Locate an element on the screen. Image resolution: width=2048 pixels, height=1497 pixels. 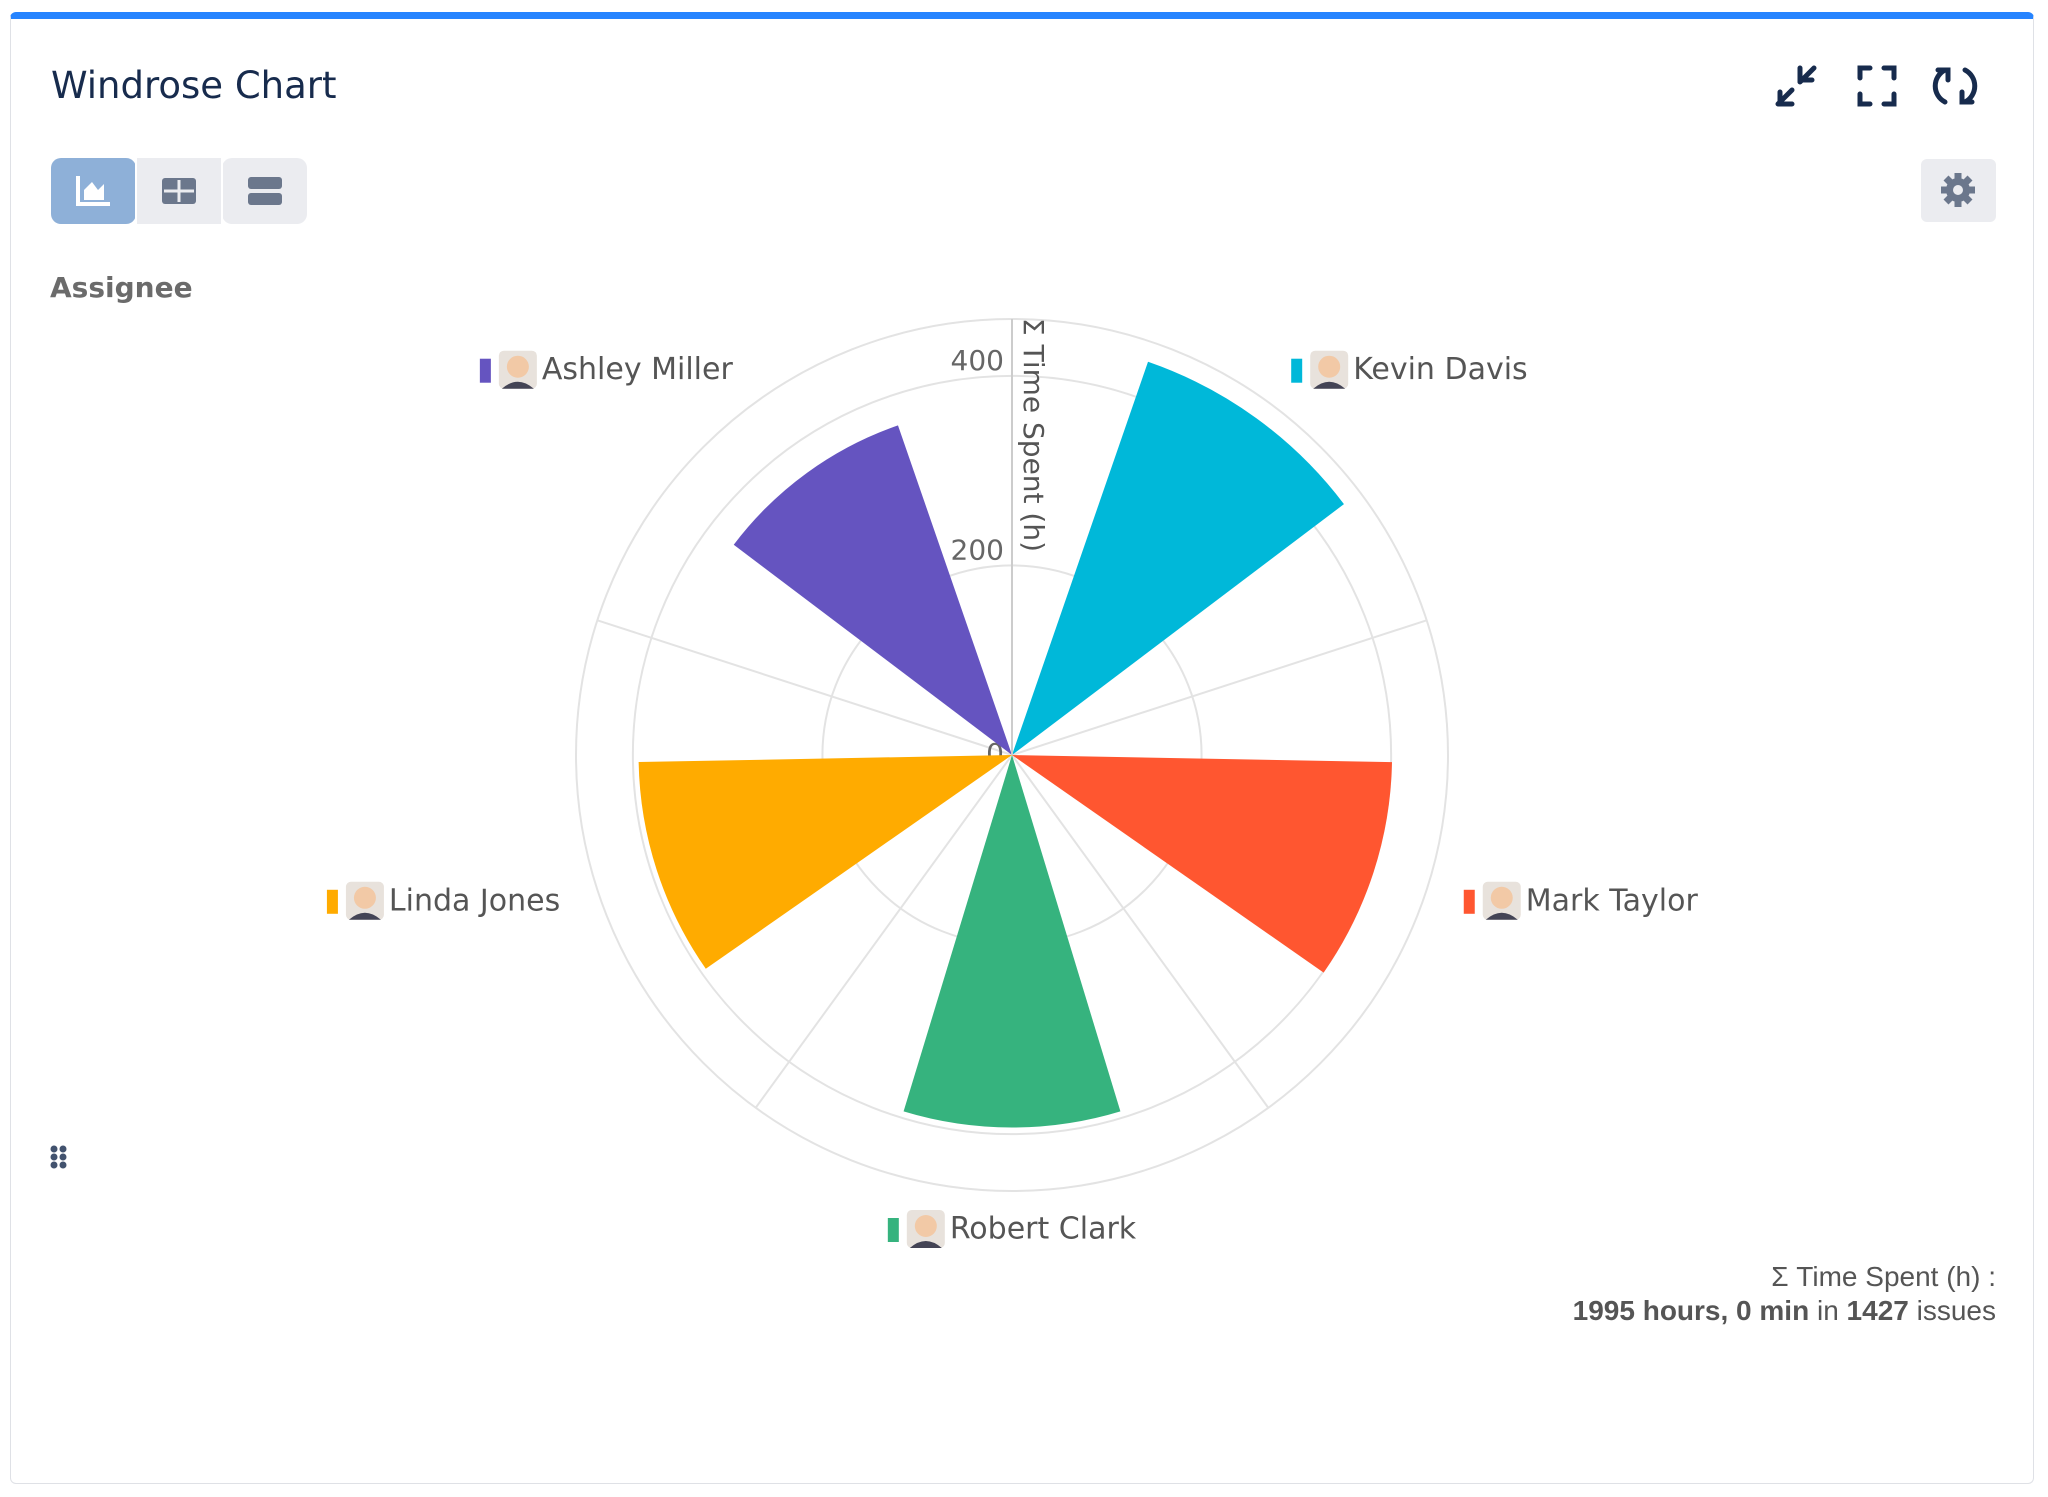
refresh-icon is located at coordinates (1955, 86).